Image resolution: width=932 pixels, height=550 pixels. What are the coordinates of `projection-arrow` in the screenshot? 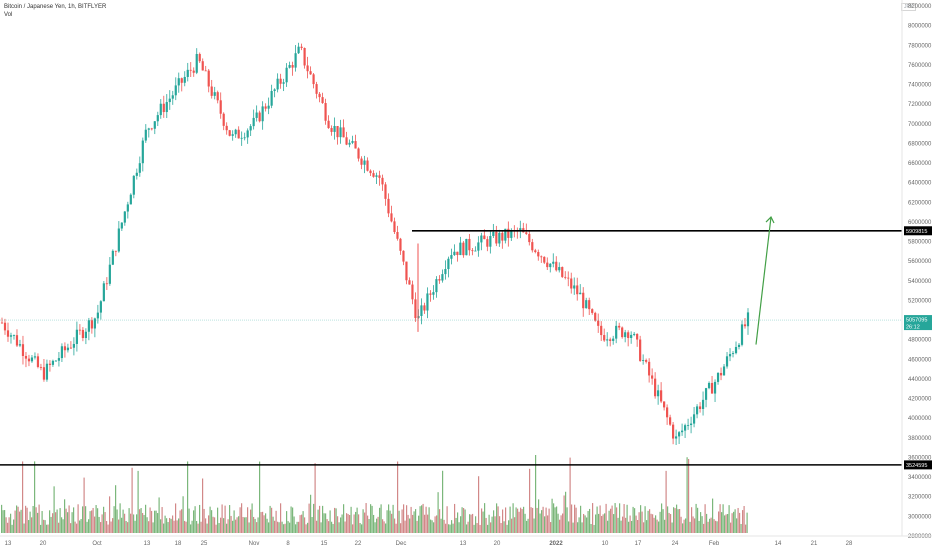 It's located at (765, 280).